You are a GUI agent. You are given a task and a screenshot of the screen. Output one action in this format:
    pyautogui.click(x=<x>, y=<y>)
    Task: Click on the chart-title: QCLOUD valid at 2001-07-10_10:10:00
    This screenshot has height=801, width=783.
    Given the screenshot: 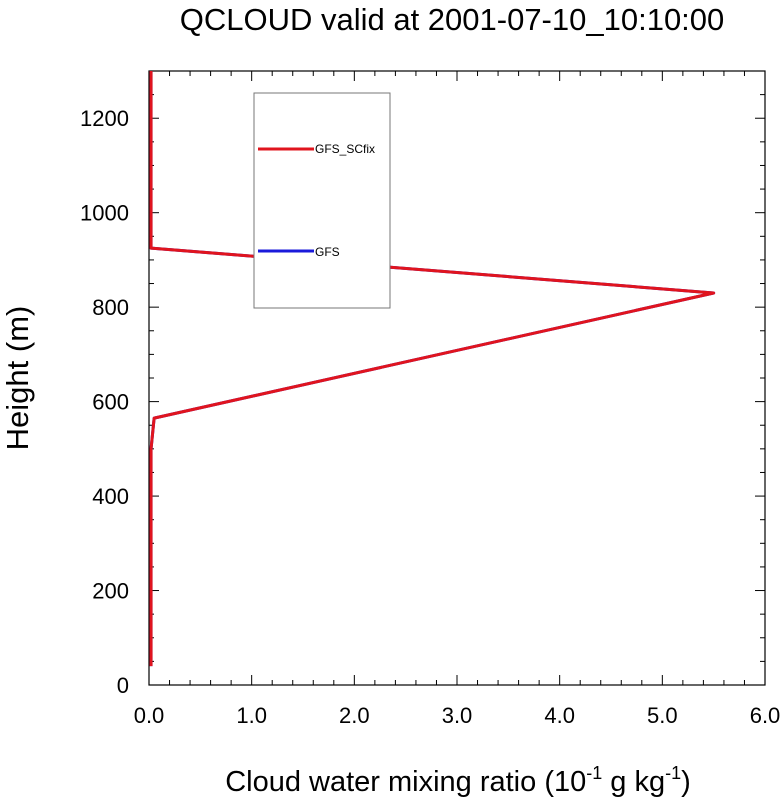 What is the action you would take?
    pyautogui.click(x=452, y=19)
    